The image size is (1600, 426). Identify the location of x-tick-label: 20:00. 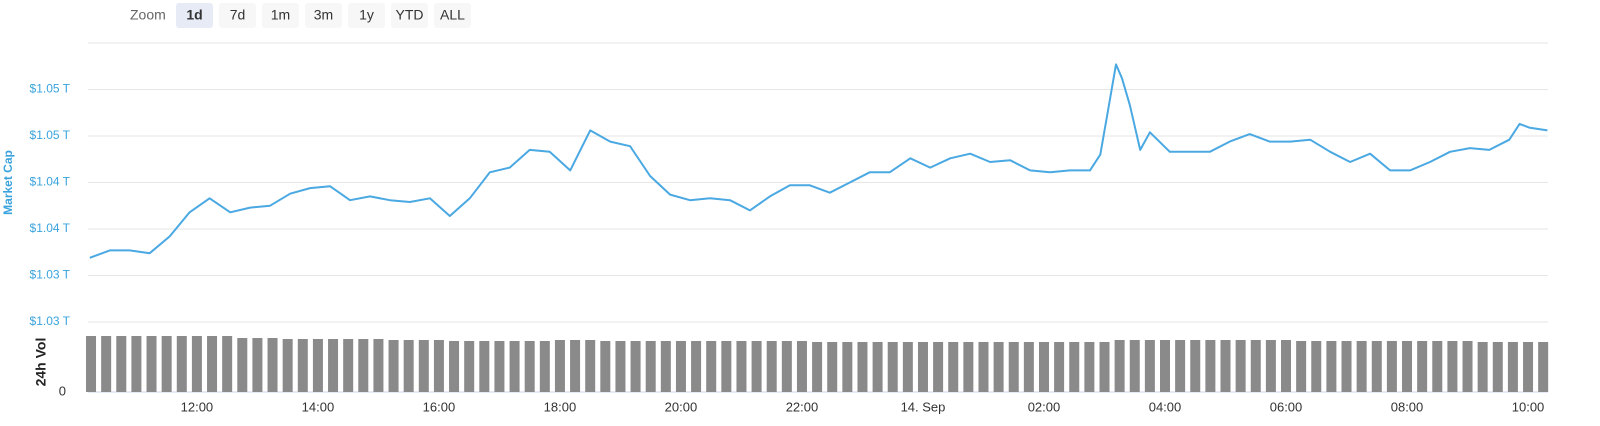
(681, 406).